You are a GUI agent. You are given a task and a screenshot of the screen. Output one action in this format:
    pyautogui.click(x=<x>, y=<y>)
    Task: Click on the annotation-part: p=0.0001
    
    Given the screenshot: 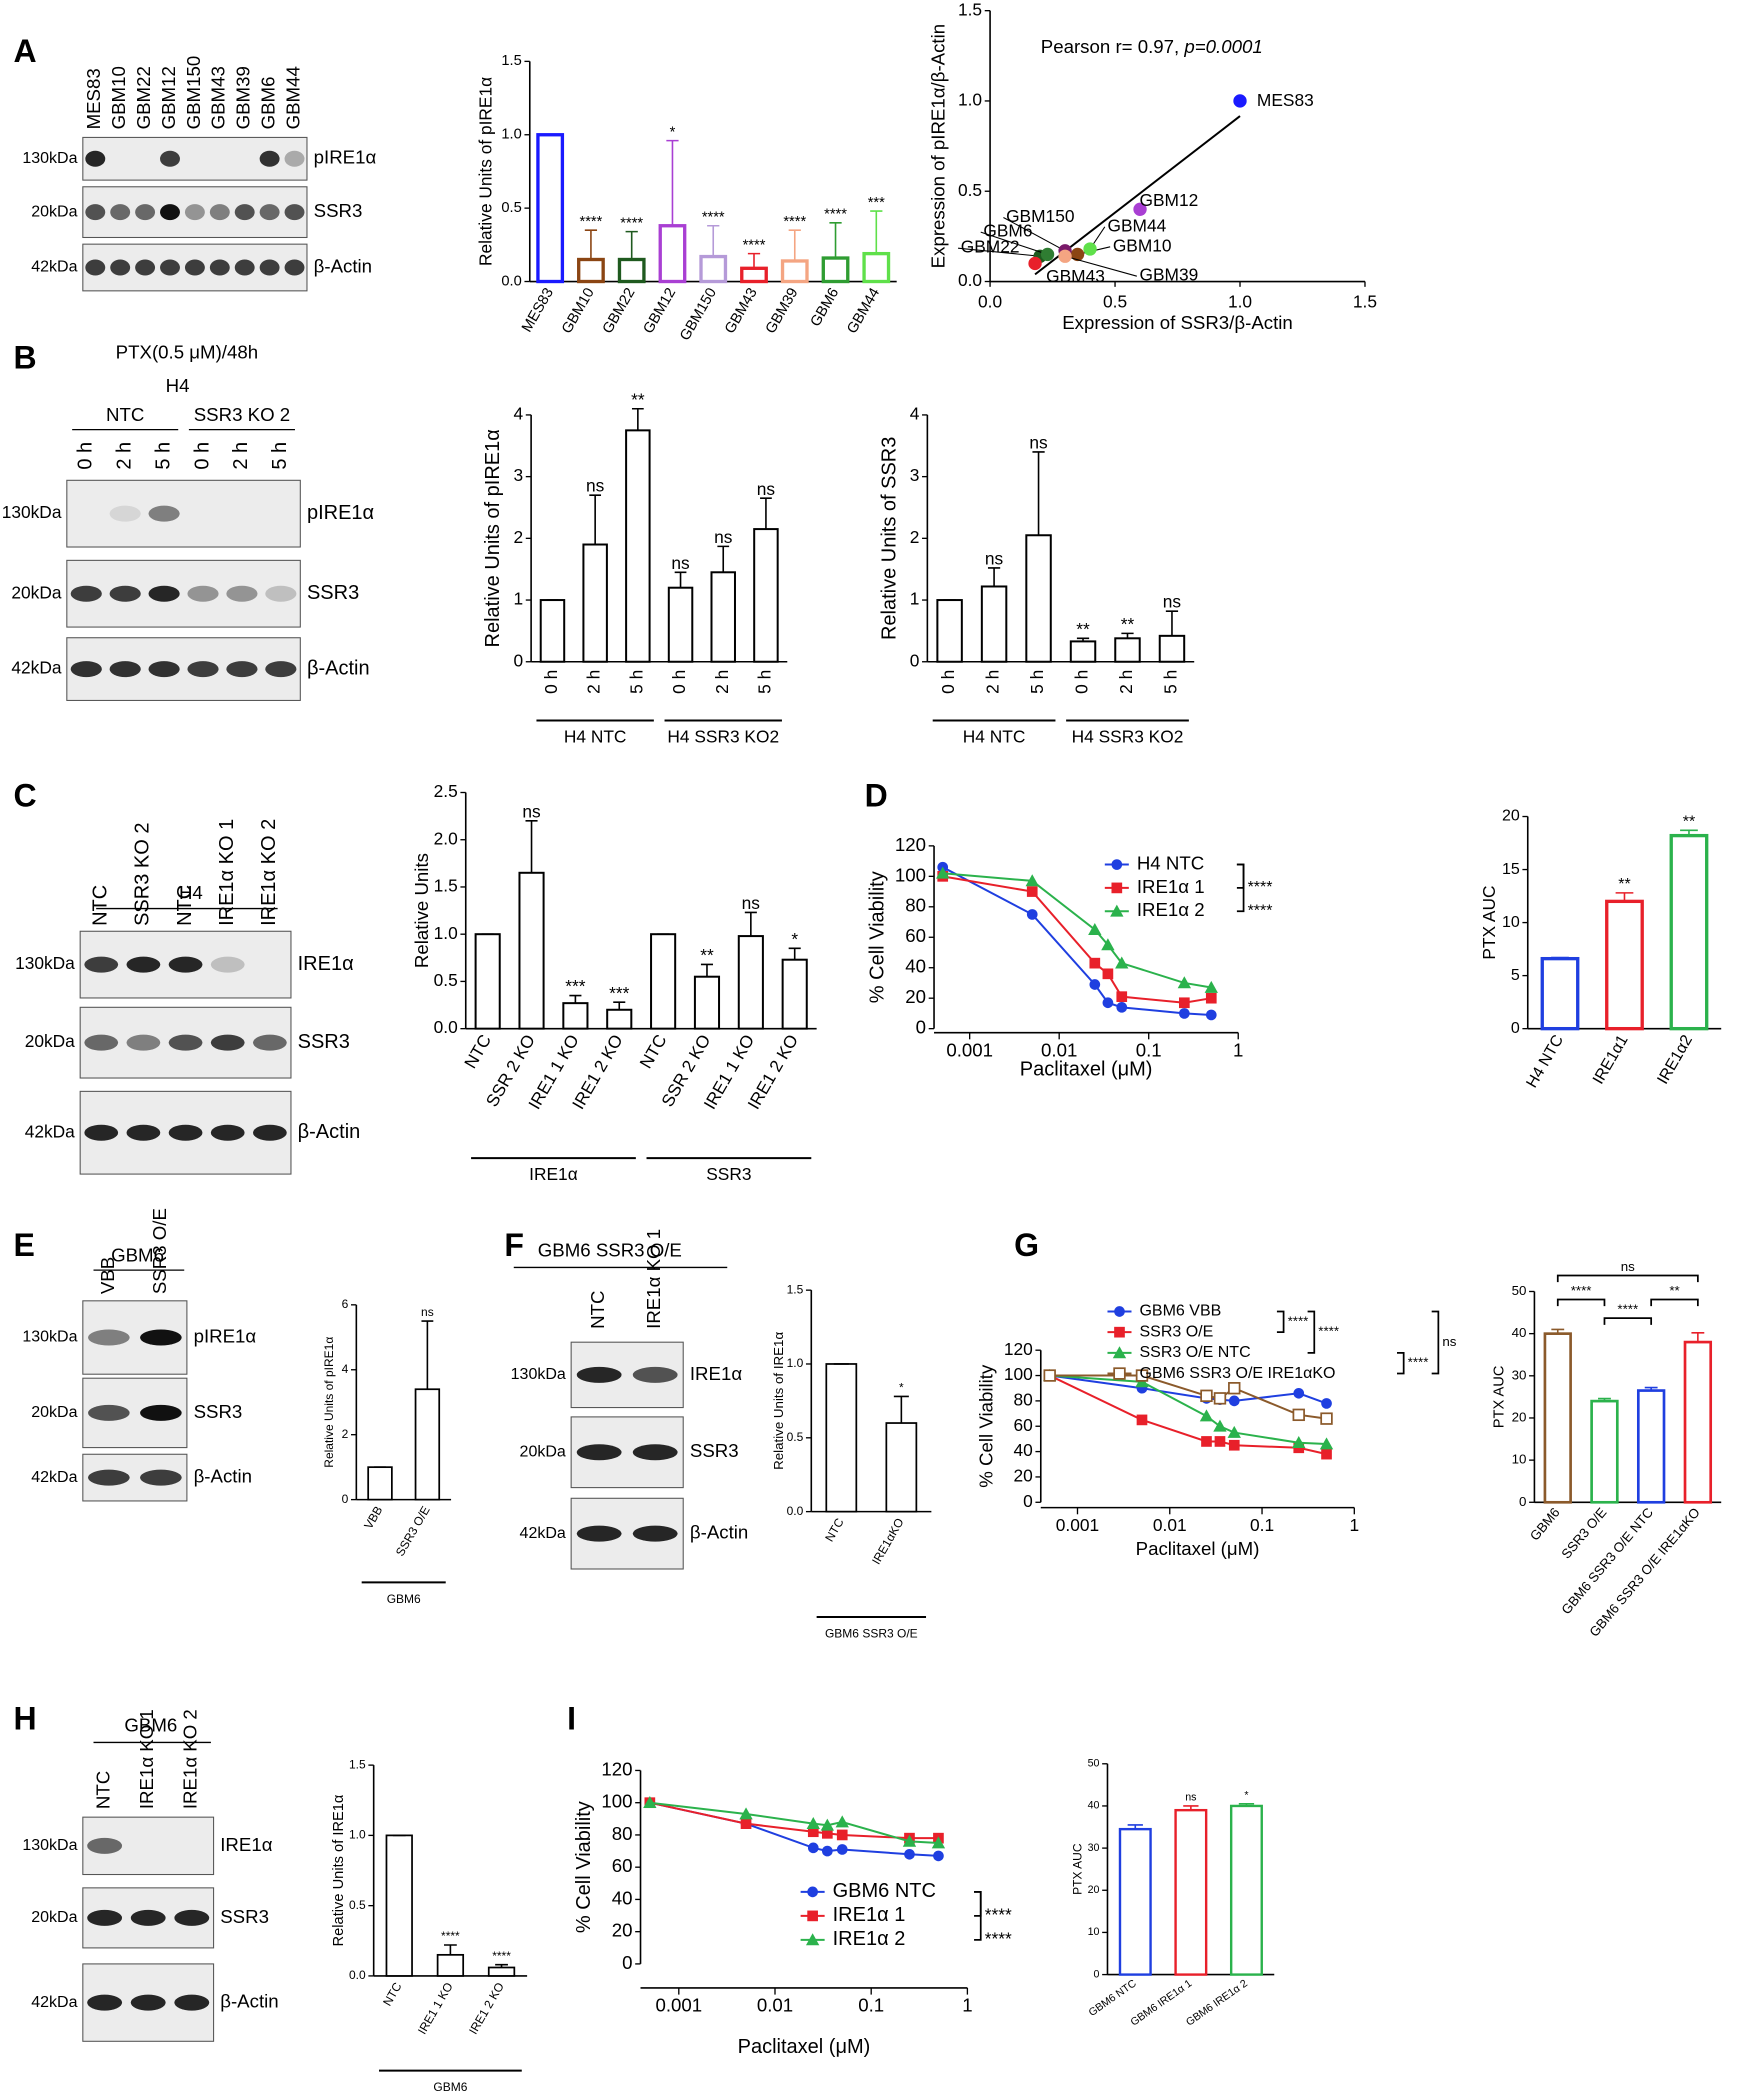 What is the action you would take?
    pyautogui.click(x=1222, y=46)
    